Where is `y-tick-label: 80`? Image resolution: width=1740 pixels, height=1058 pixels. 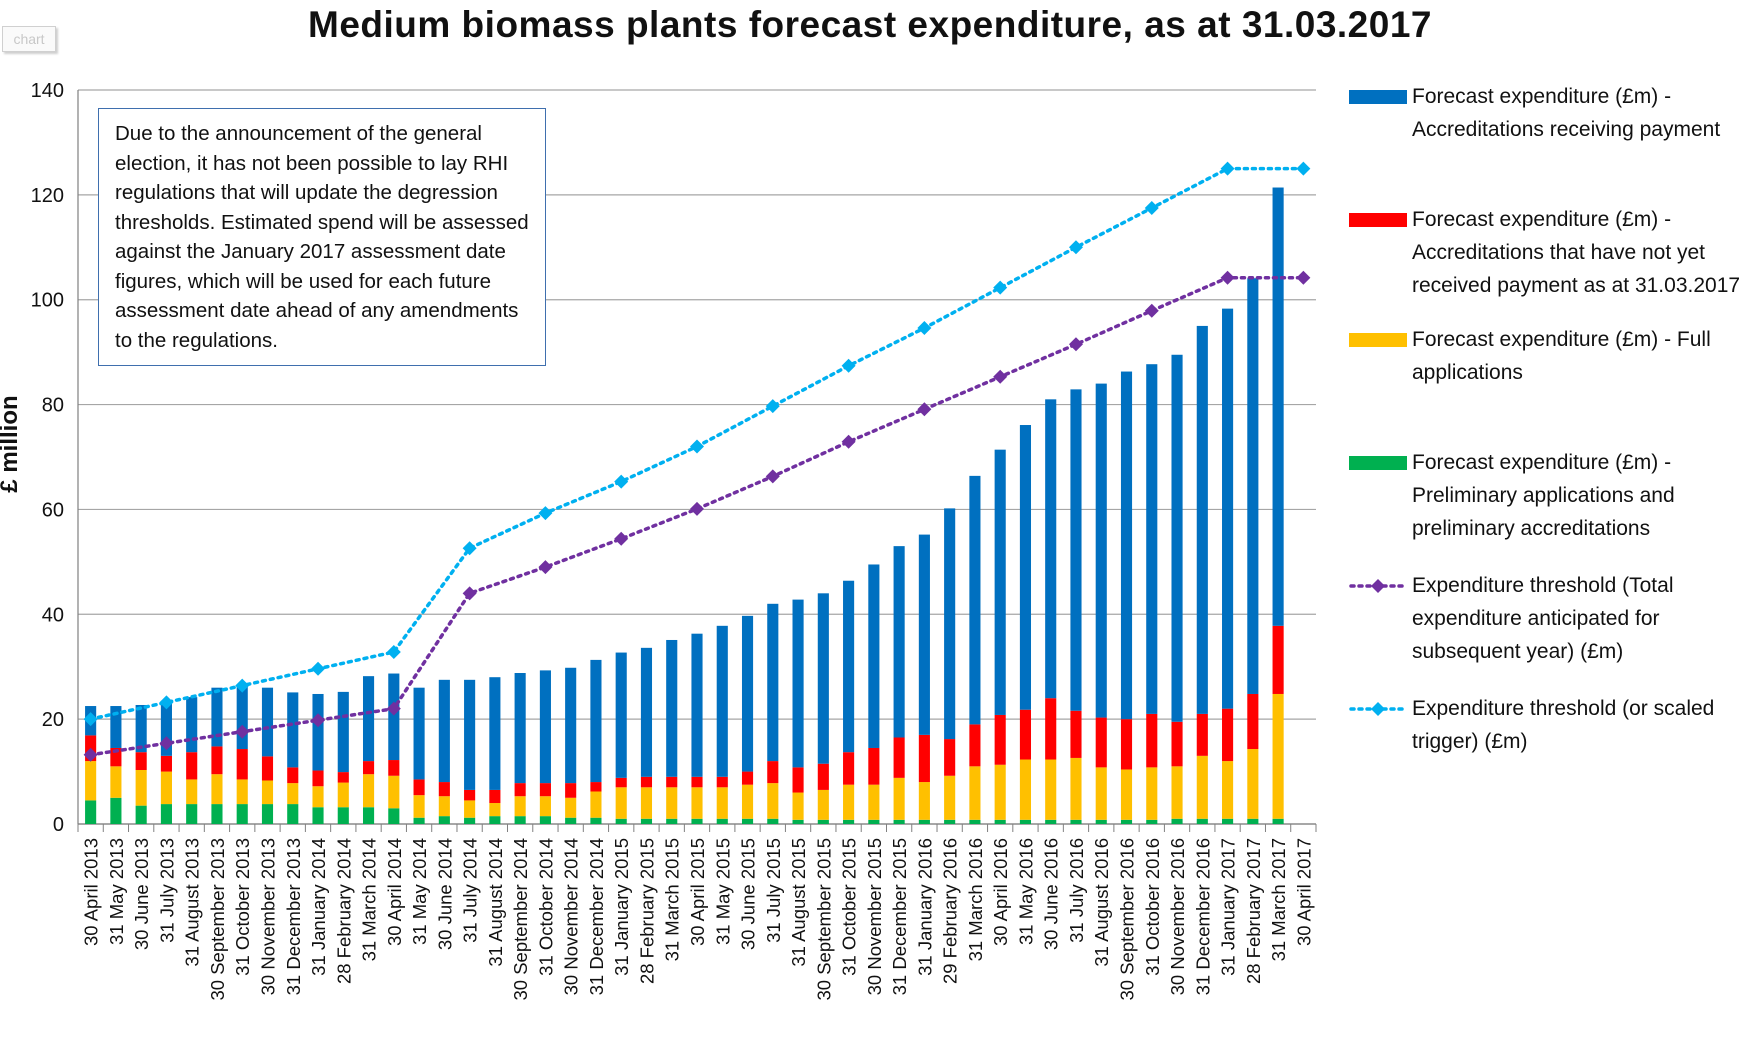
y-tick-label: 80 is located at coordinates (53, 406).